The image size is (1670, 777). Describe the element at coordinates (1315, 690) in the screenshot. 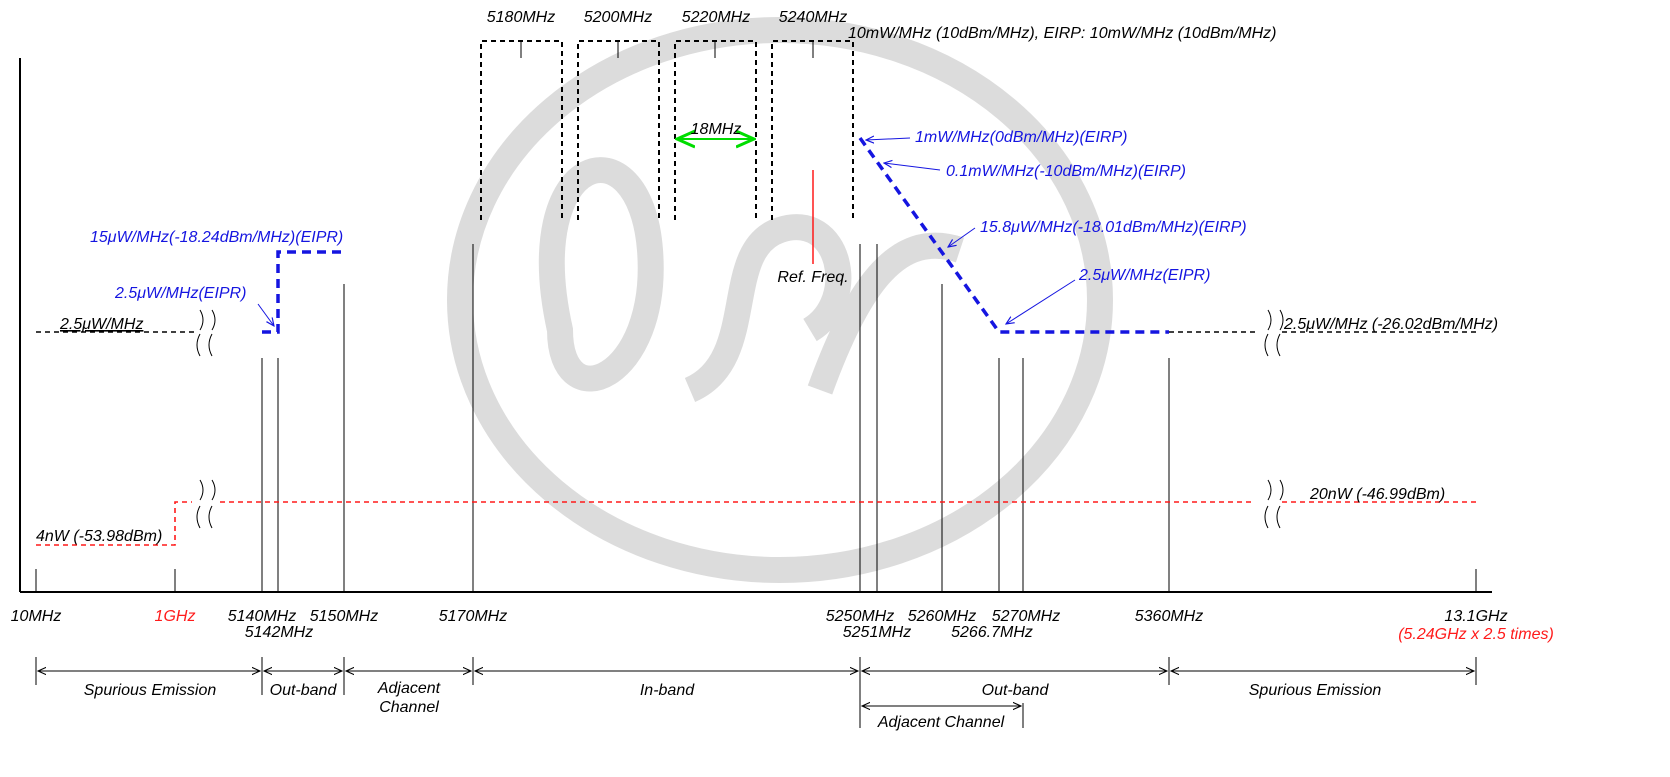

I see `region-spurious-right: Spurious Emission` at that location.